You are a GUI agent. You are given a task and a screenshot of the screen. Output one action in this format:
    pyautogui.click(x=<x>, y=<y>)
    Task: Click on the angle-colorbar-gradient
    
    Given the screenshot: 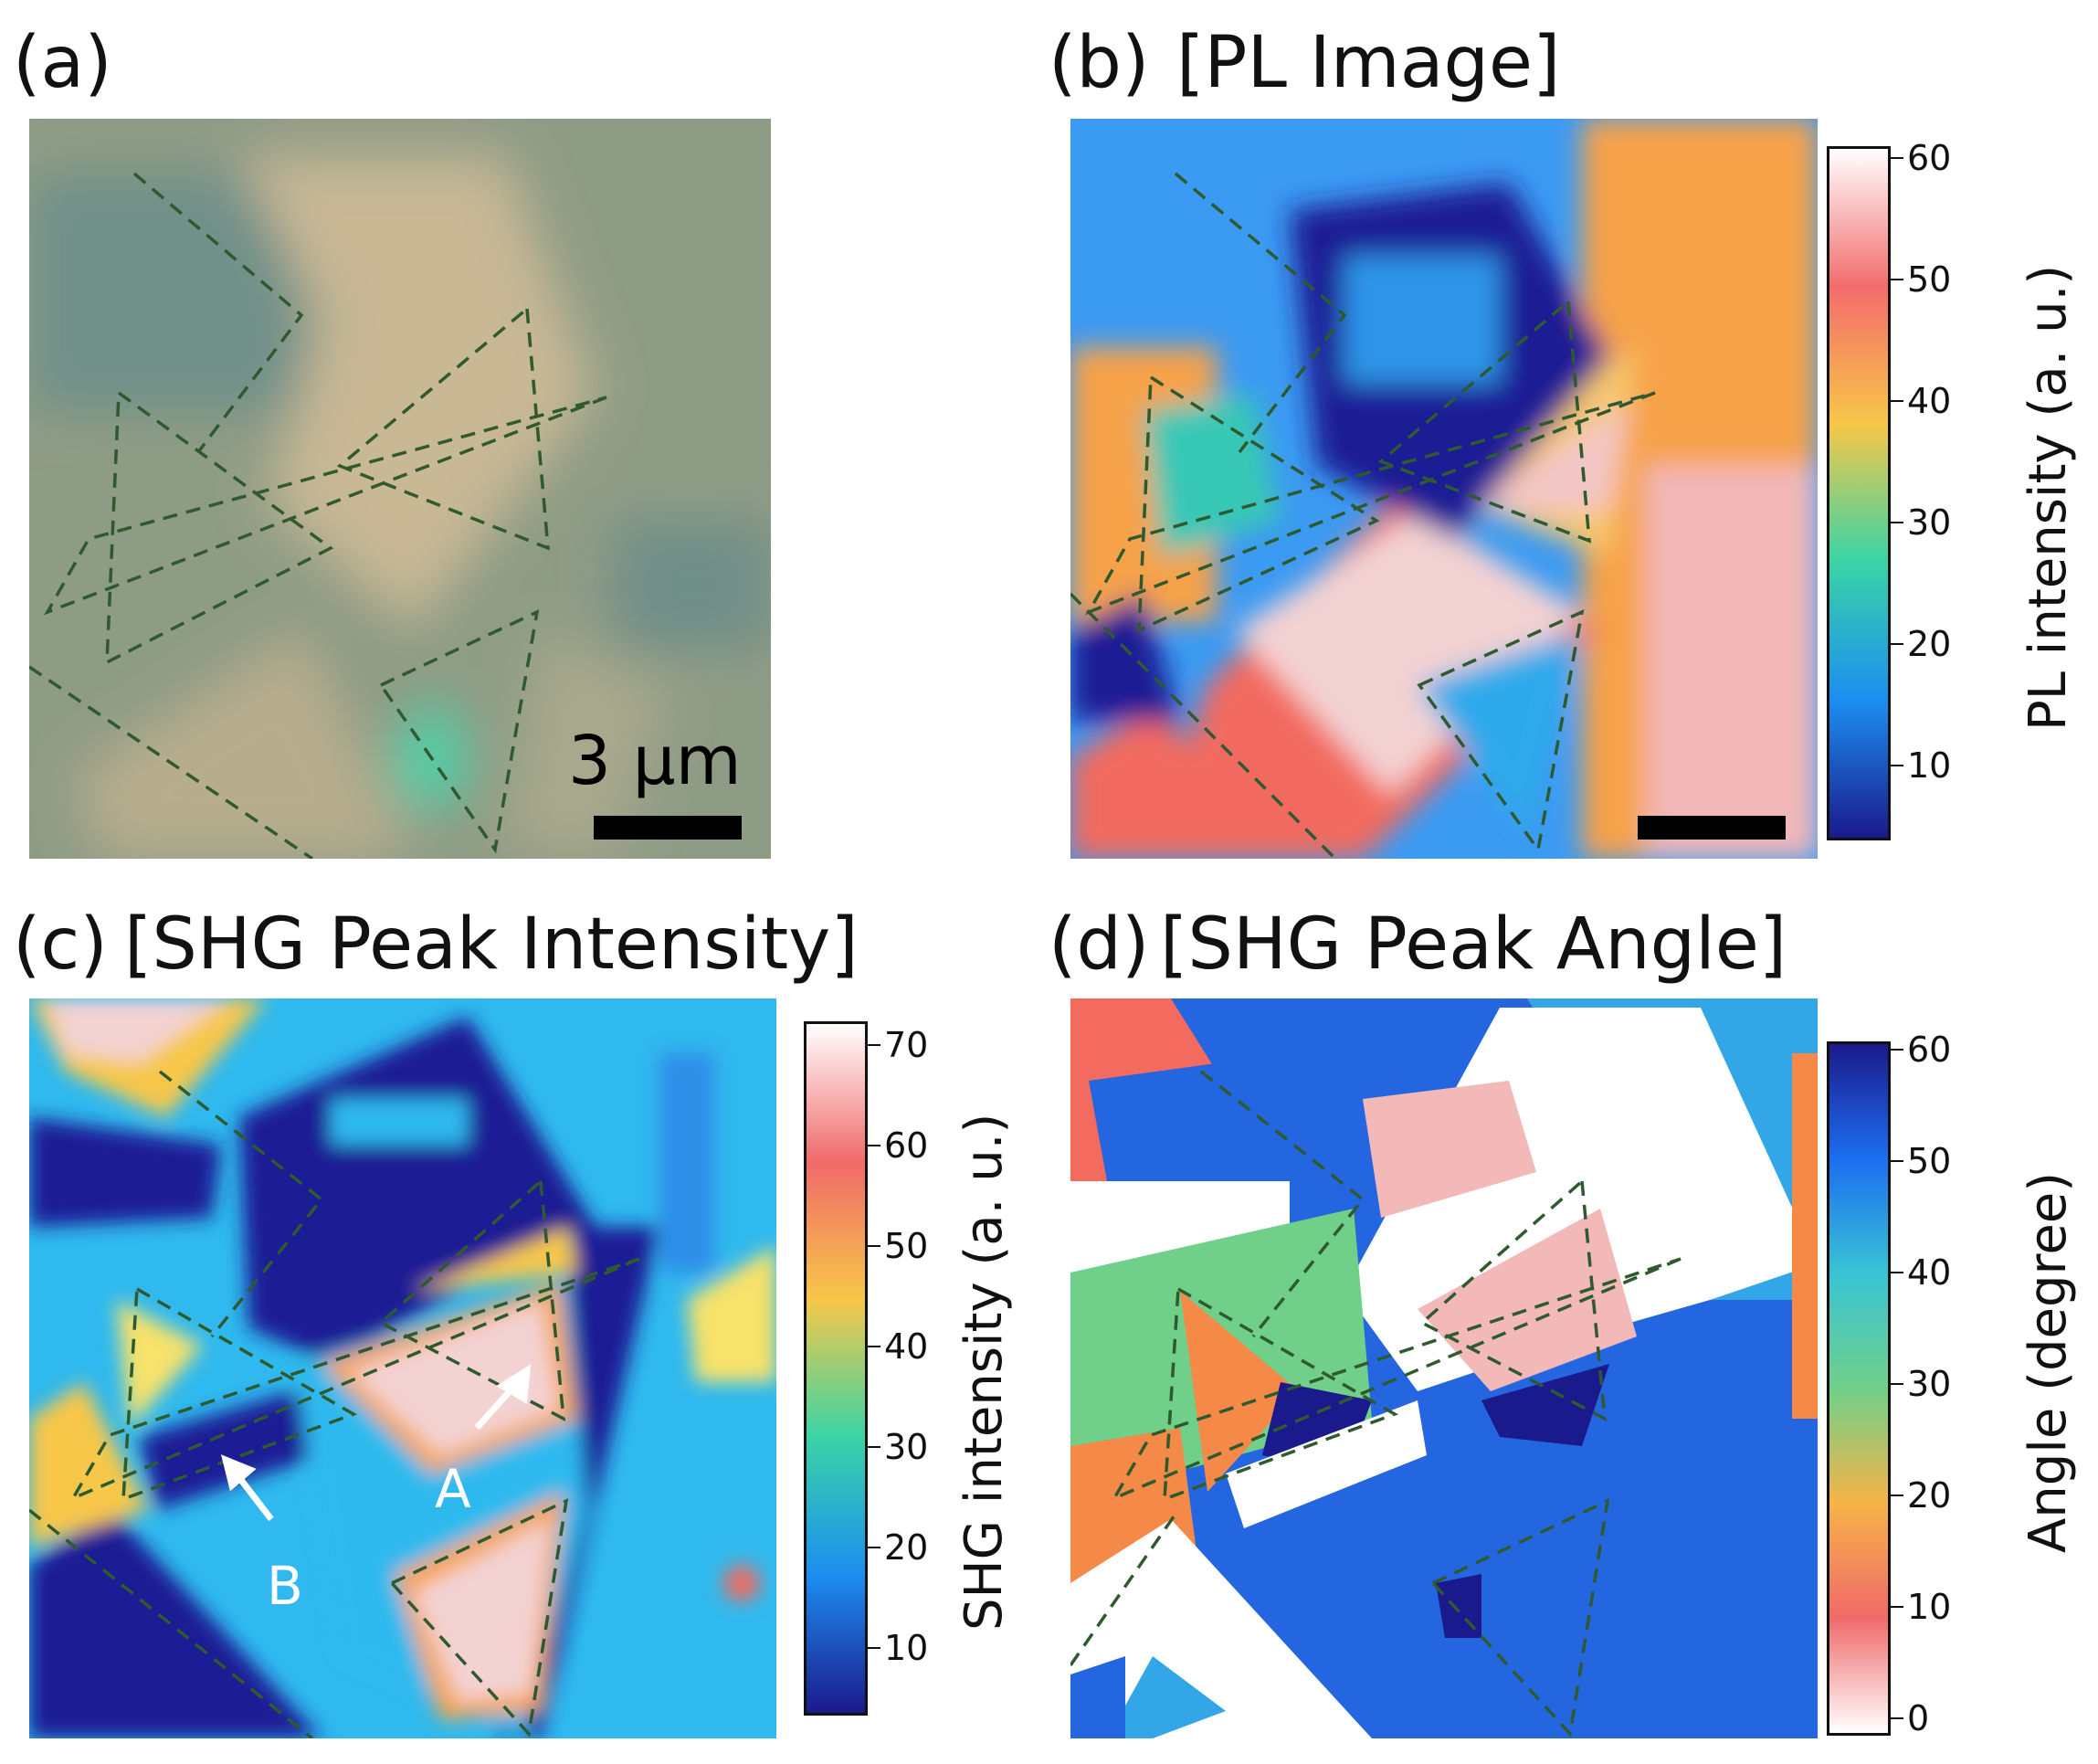 What is the action you would take?
    pyautogui.click(x=1859, y=1388)
    